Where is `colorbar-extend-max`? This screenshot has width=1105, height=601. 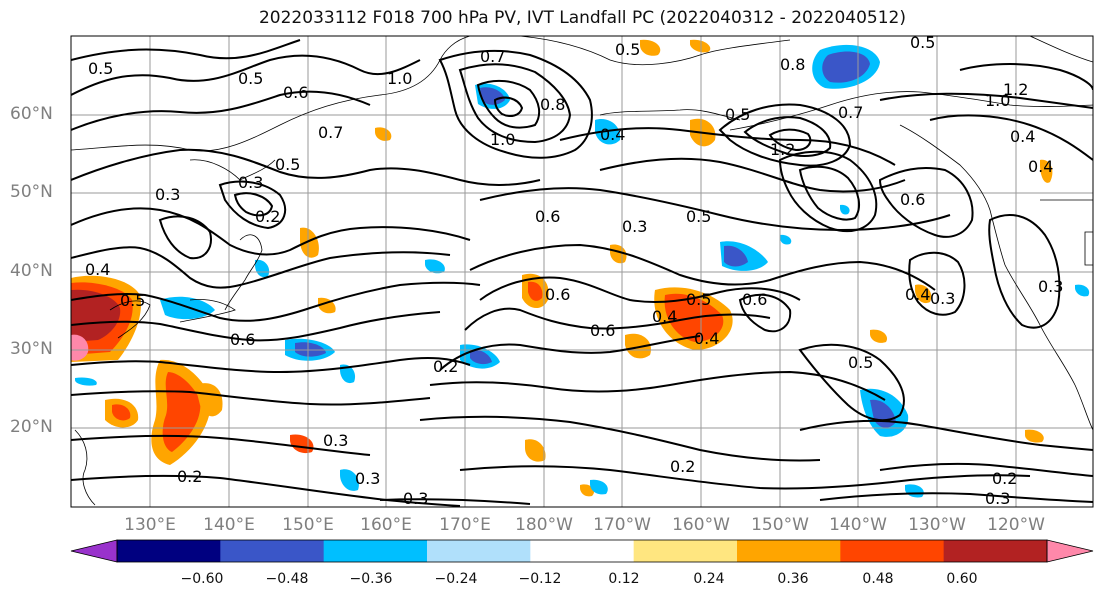 colorbar-extend-max is located at coordinates (1070, 551).